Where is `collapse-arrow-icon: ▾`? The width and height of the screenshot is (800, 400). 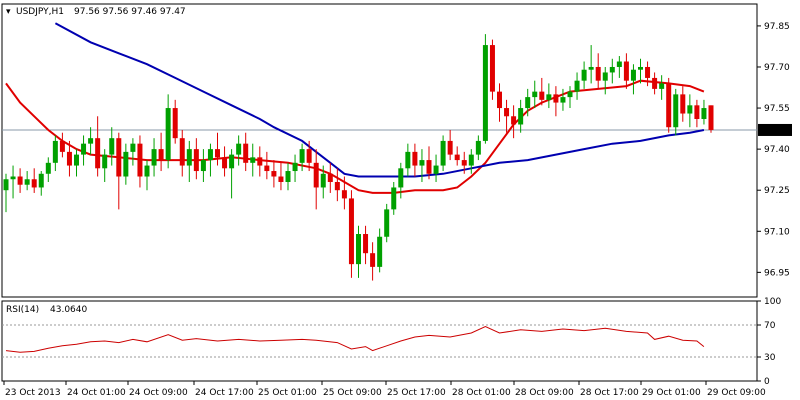
collapse-arrow-icon: ▾ is located at coordinates (8, 12).